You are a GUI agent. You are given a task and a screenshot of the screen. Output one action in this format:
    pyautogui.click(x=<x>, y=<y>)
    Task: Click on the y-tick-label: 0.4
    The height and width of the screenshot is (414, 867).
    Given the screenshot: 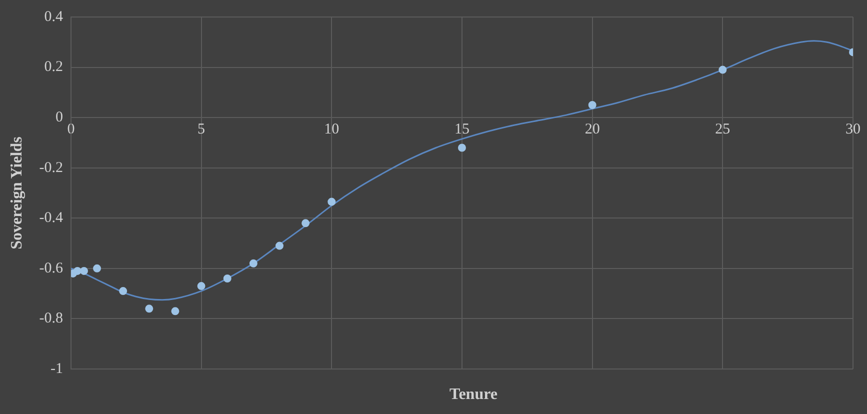 What is the action you would take?
    pyautogui.click(x=54, y=16)
    